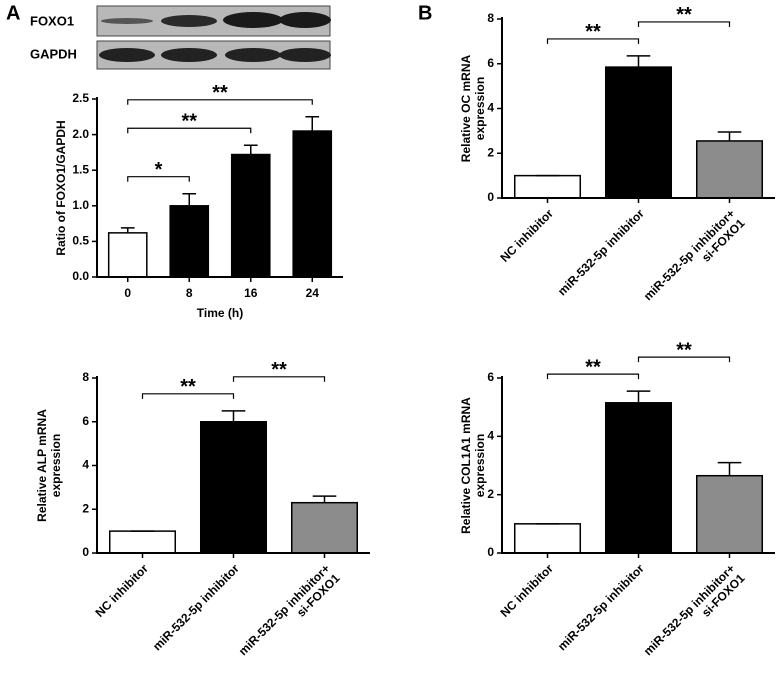  What do you see at coordinates (127, 293) in the screenshot?
I see `x-tick-label: 0` at bounding box center [127, 293].